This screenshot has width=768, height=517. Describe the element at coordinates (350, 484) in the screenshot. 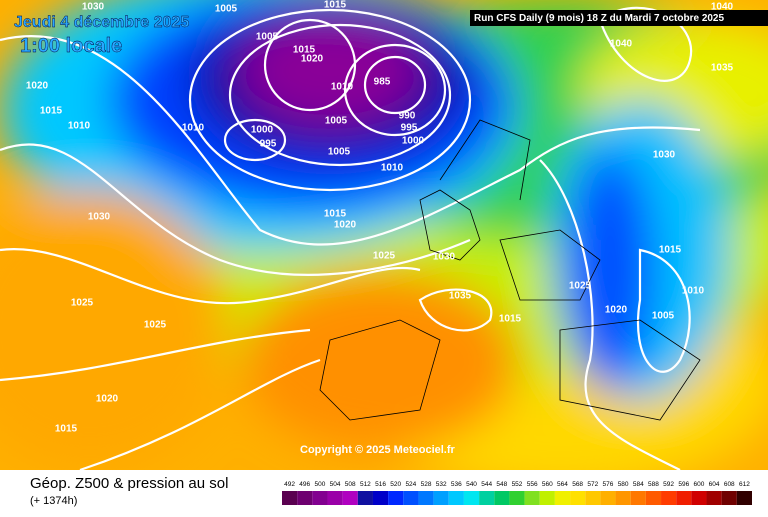

I see `colorbar-label: 508` at that location.